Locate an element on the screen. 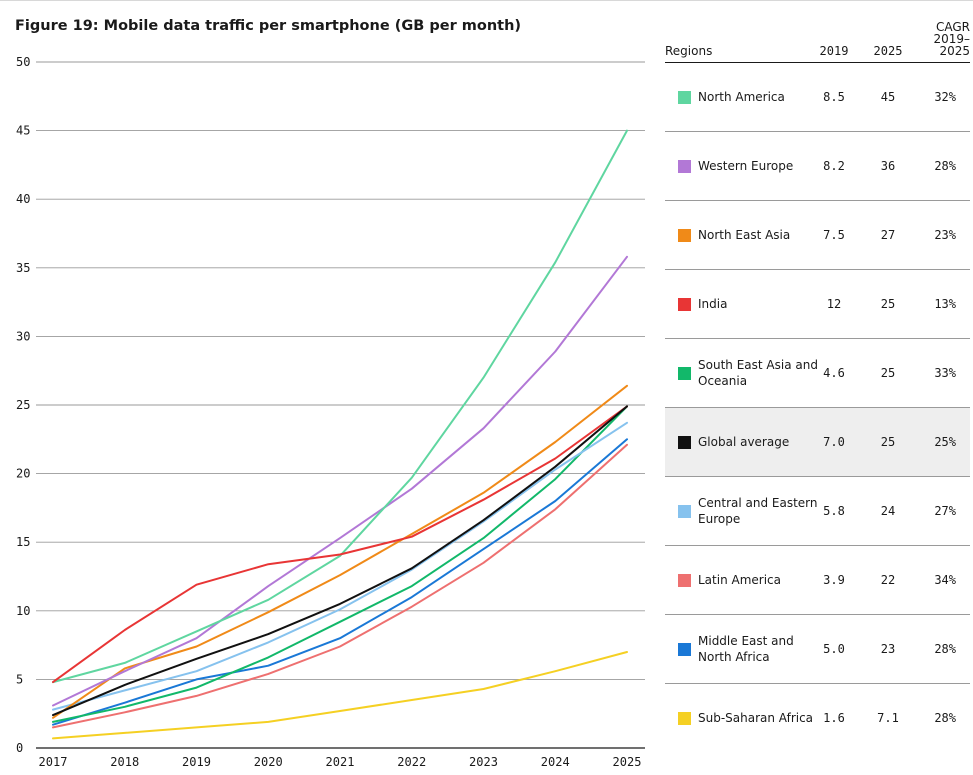 This screenshot has width=973, height=775. value-2019: 8.2 is located at coordinates (834, 166).